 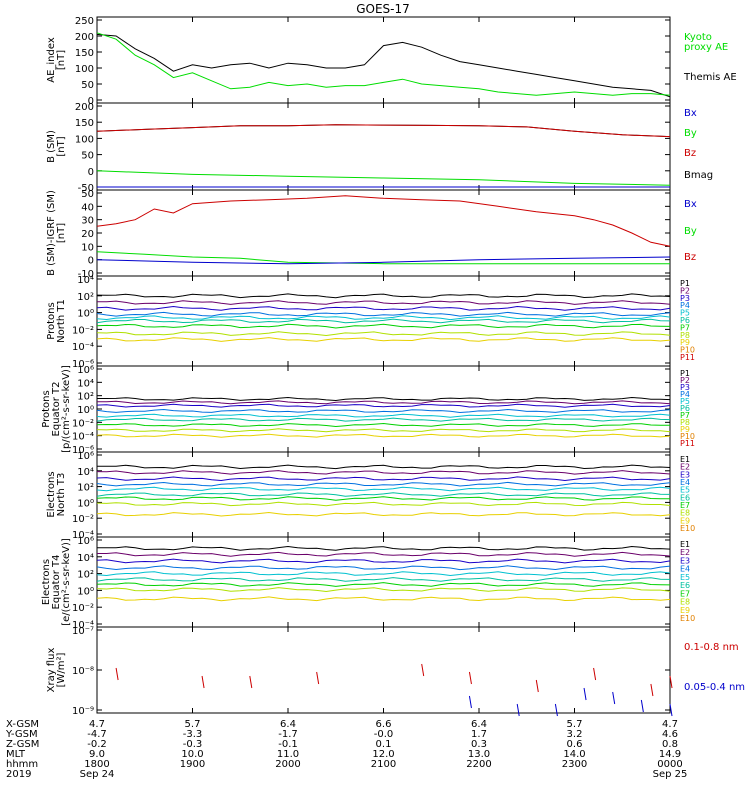 What do you see at coordinates (18, 774) in the screenshot?
I see `footer-row-label: 2019` at bounding box center [18, 774].